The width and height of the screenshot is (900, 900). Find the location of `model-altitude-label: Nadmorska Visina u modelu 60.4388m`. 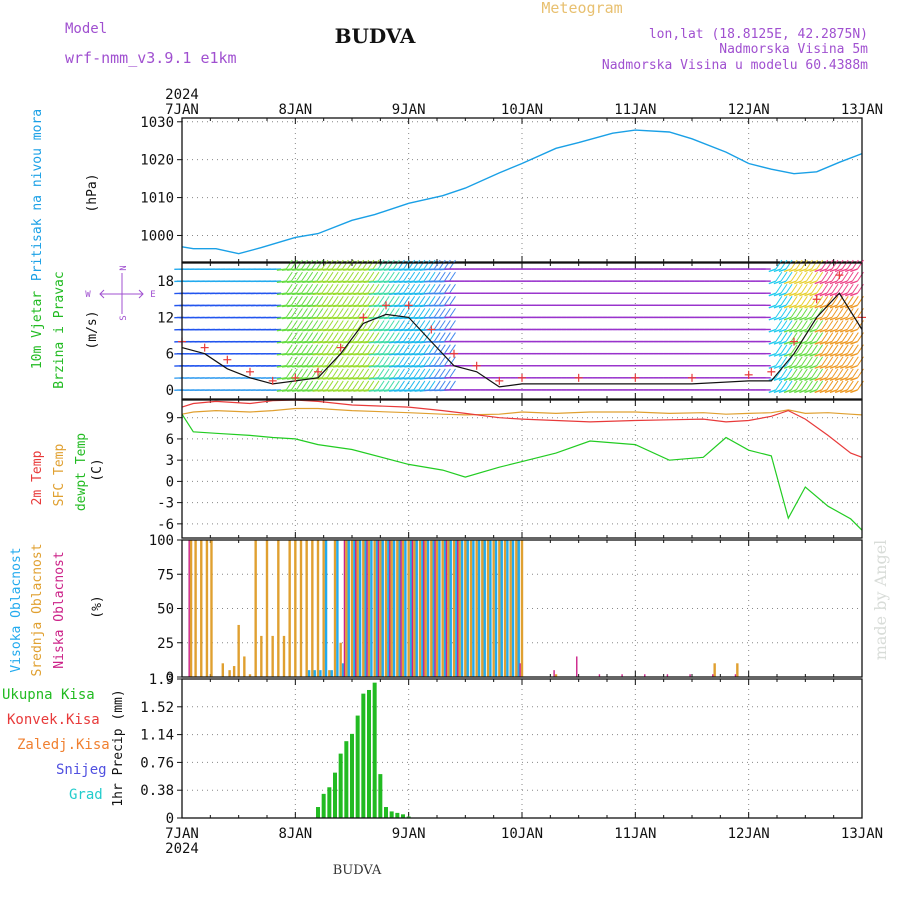

model-altitude-label: Nadmorska Visina u modelu 60.4388m is located at coordinates (735, 65).